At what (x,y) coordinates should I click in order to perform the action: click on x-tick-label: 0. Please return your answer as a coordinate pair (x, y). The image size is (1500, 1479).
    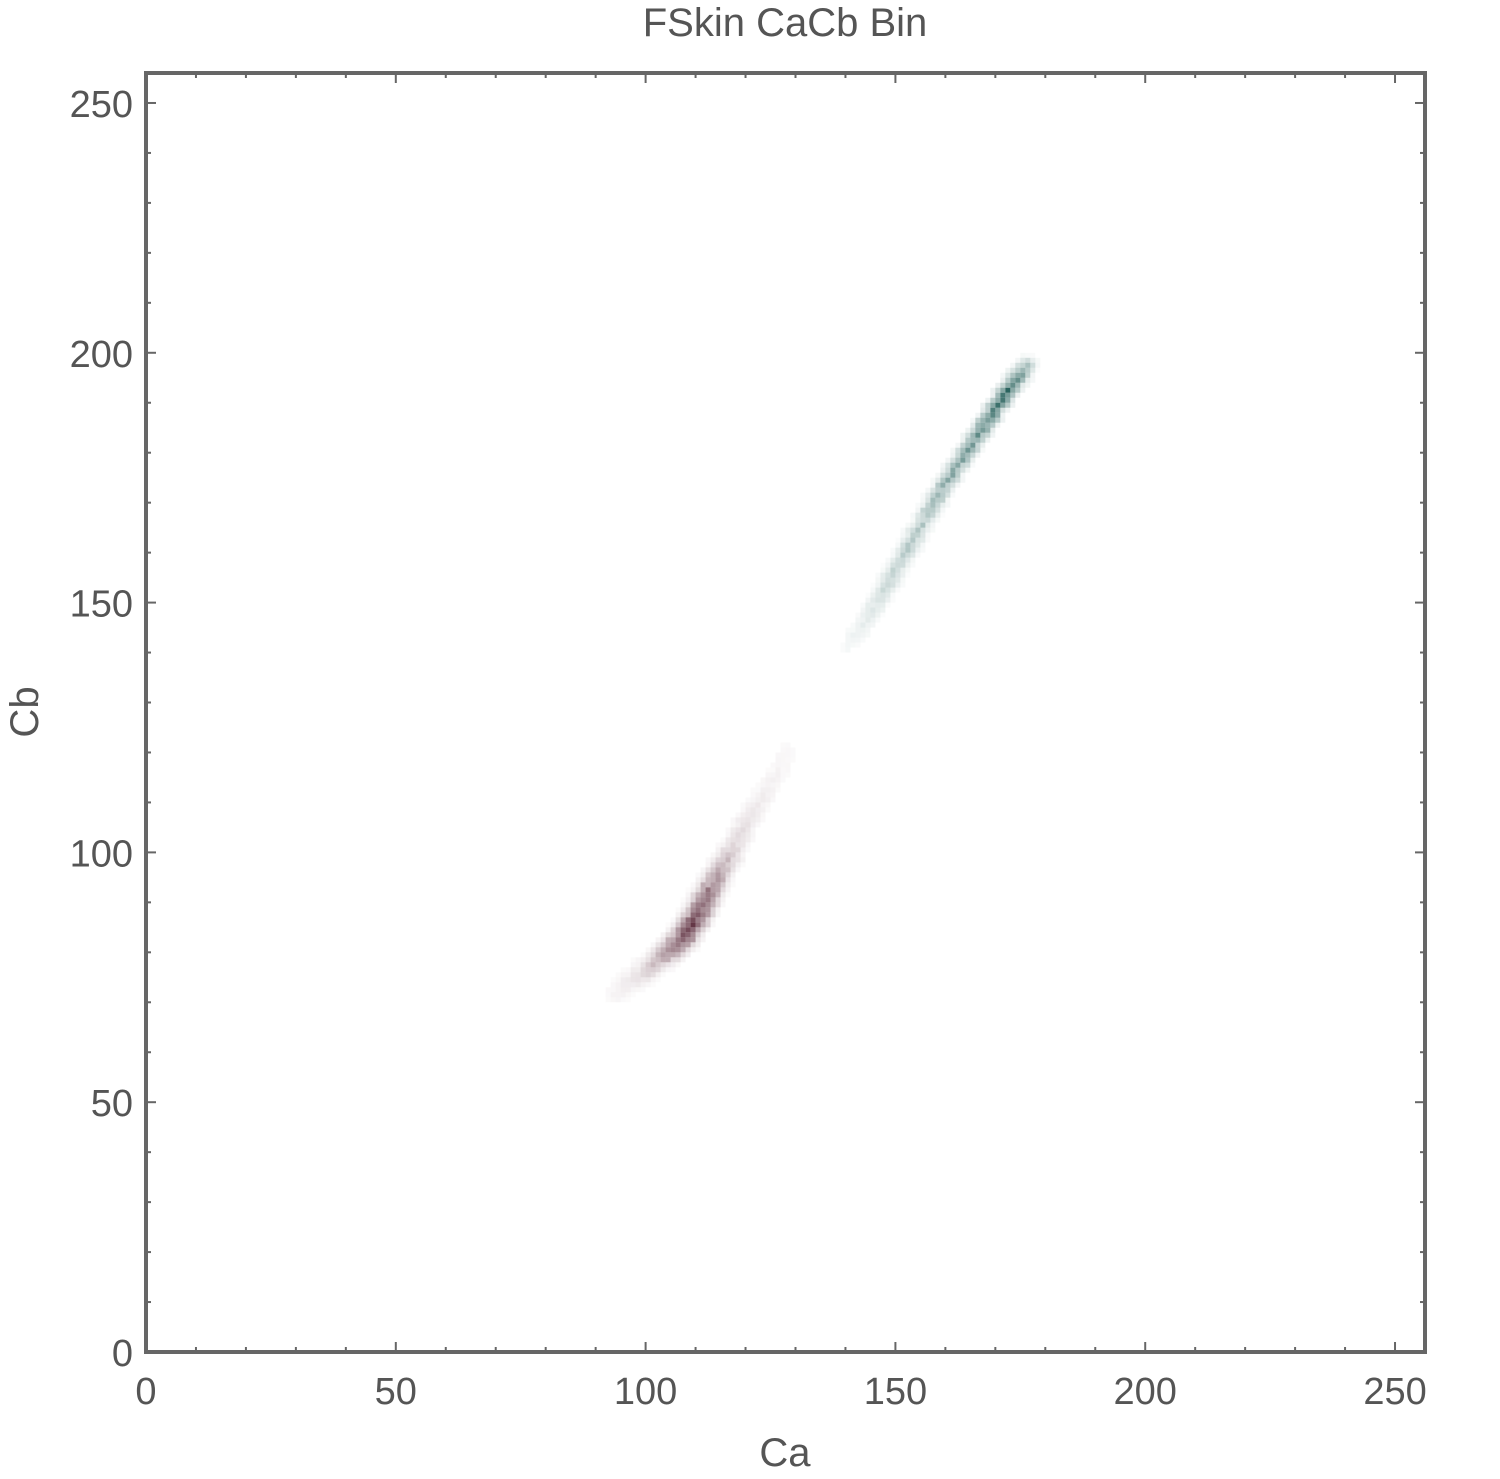
    Looking at the image, I should click on (145, 1392).